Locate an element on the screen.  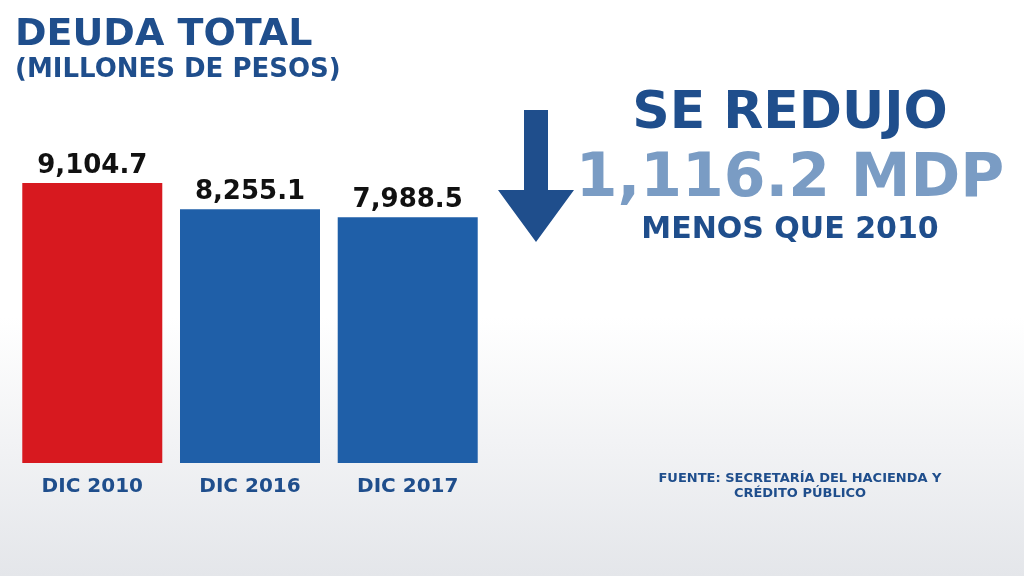
text: MENOS QUE 2010 is located at coordinates (790, 227).